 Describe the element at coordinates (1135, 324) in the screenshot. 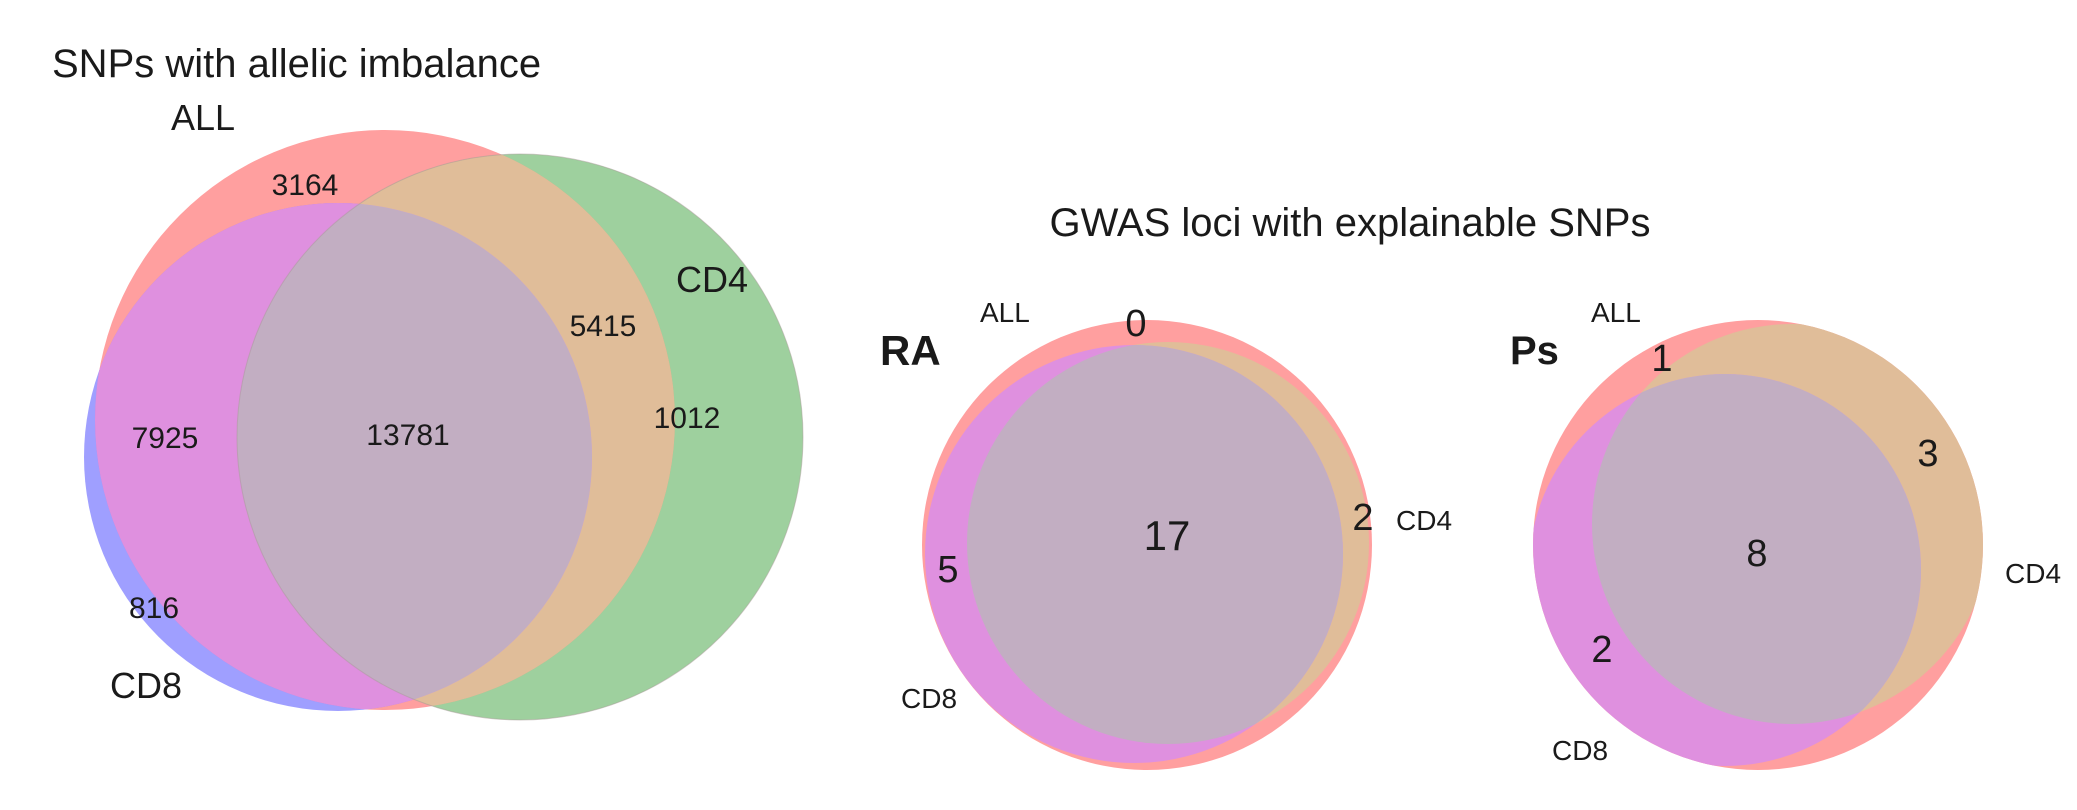

I see `ra-count-all-only: 0` at that location.